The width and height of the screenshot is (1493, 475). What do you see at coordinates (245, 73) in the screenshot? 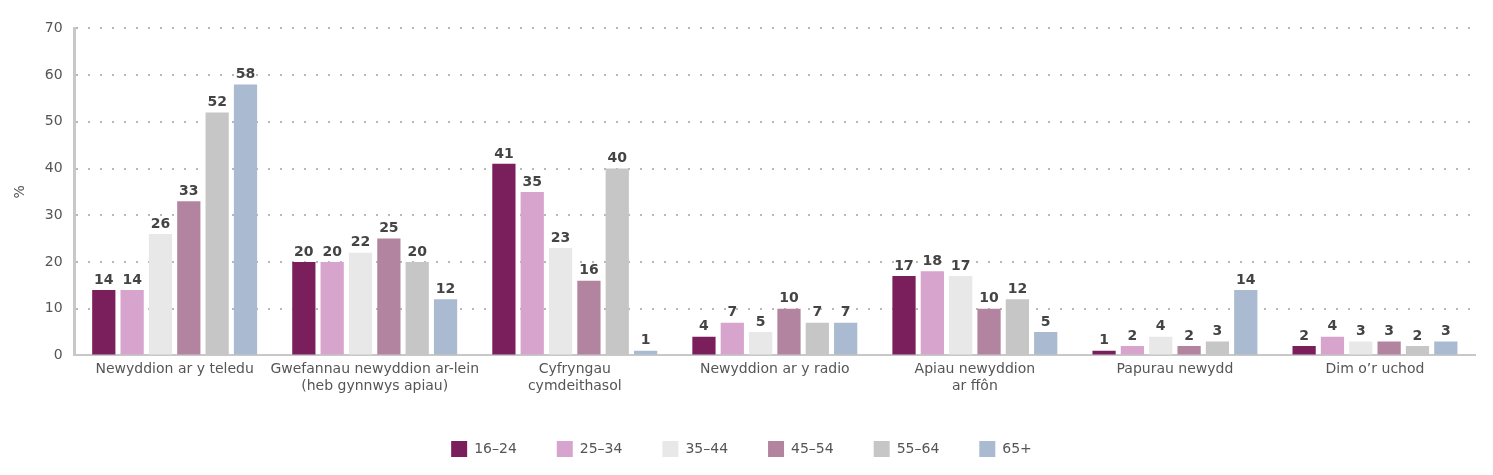
I see `data-label: 58` at bounding box center [245, 73].